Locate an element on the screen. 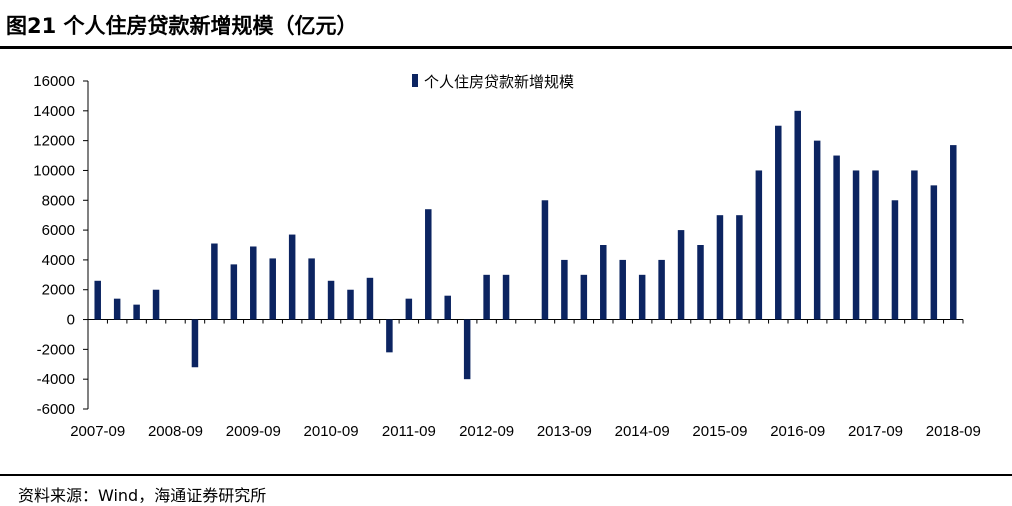 Image resolution: width=1012 pixels, height=506 pixels. y-tick-label: -4000 is located at coordinates (56, 379).